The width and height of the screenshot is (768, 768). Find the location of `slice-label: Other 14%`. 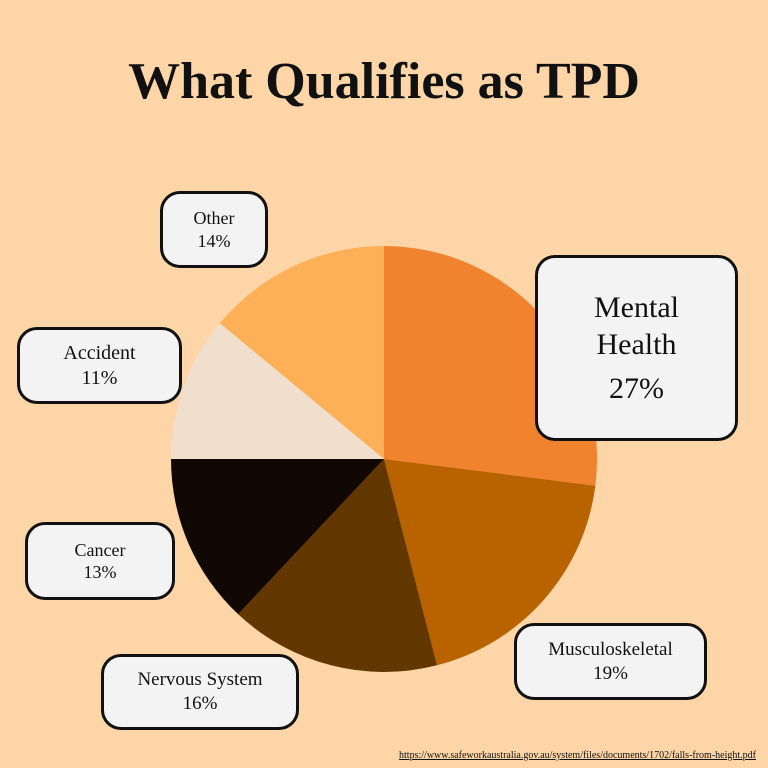

slice-label: Other 14% is located at coordinates (214, 229).